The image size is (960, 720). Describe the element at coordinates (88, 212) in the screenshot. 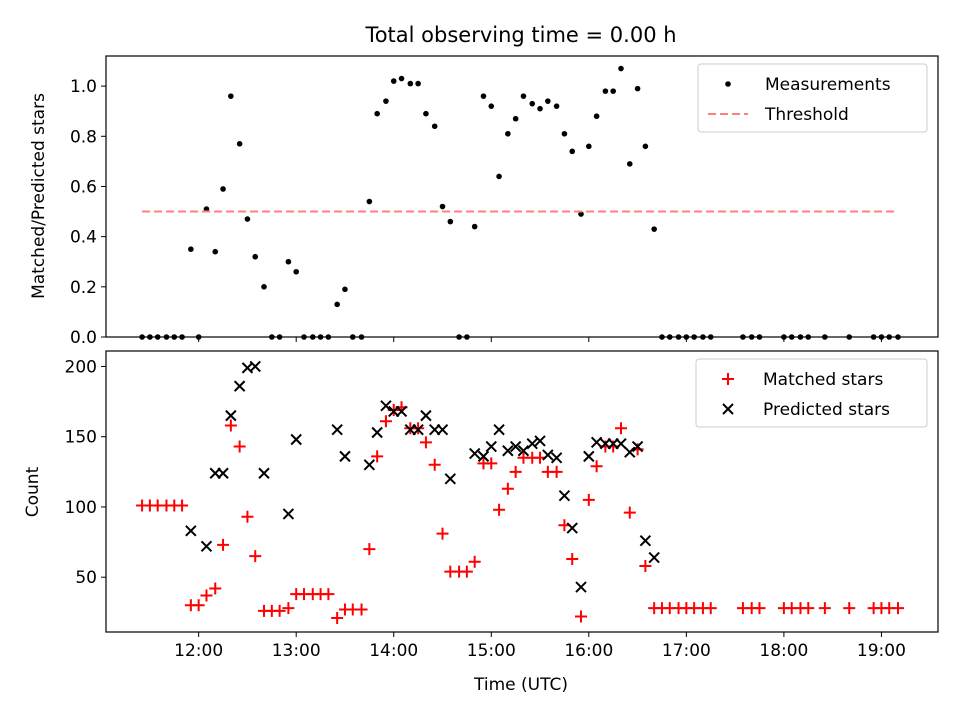

I see `top-y-ticks: 0.0 0.2 0.4 0.6 0.8 1.0` at that location.